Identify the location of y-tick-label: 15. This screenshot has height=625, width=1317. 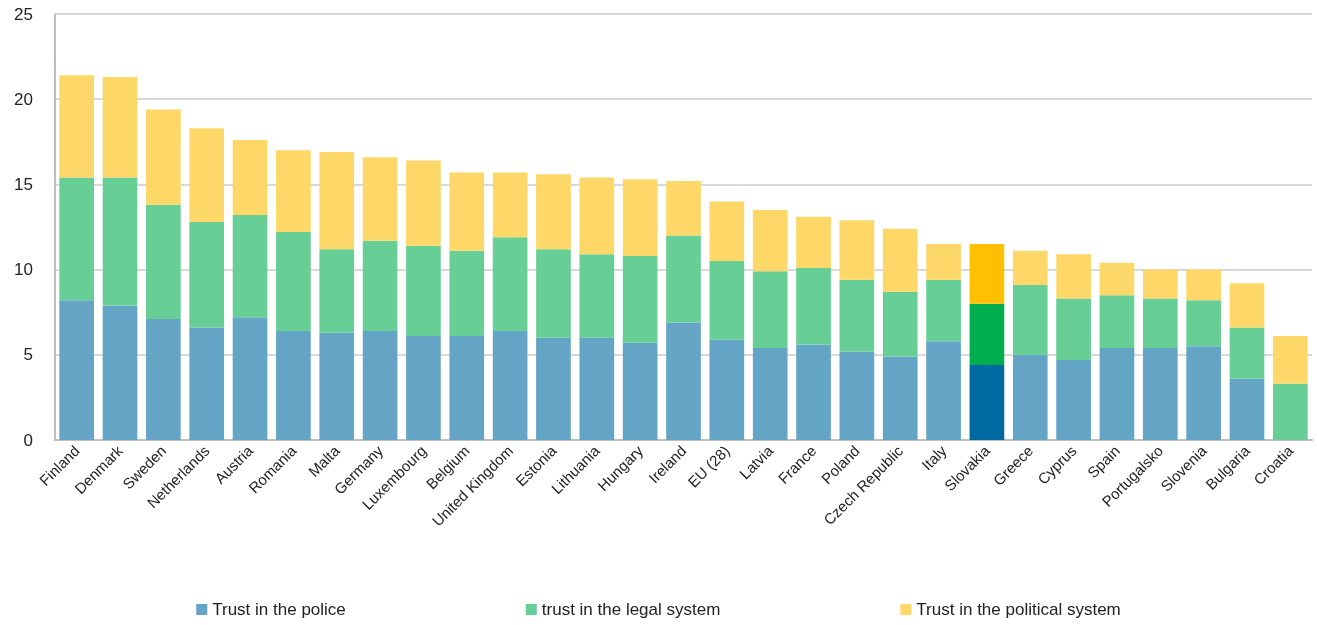
(23, 184).